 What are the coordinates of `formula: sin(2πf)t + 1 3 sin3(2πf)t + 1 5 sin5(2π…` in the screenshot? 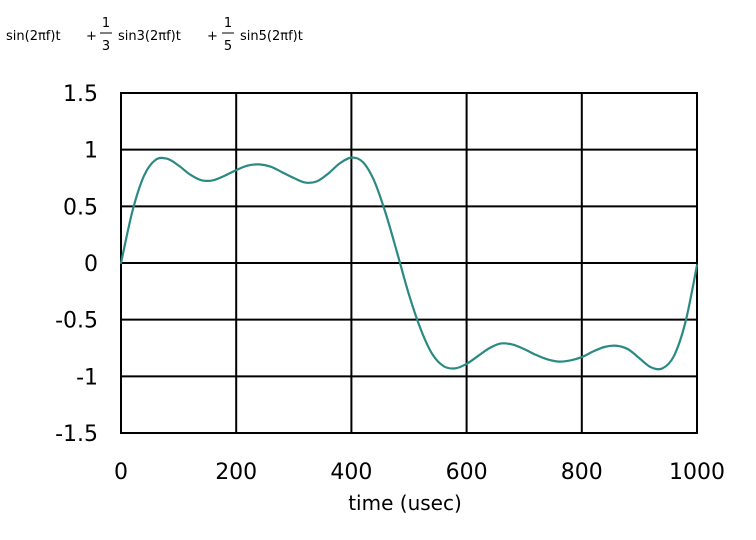 It's located at (154, 35).